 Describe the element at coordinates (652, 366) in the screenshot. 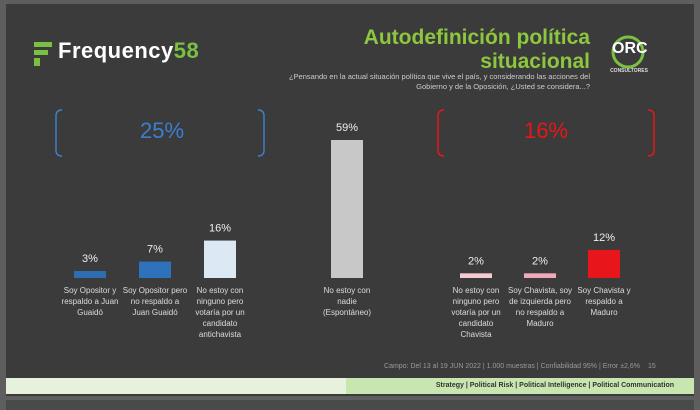

I see `page-number: 15` at that location.